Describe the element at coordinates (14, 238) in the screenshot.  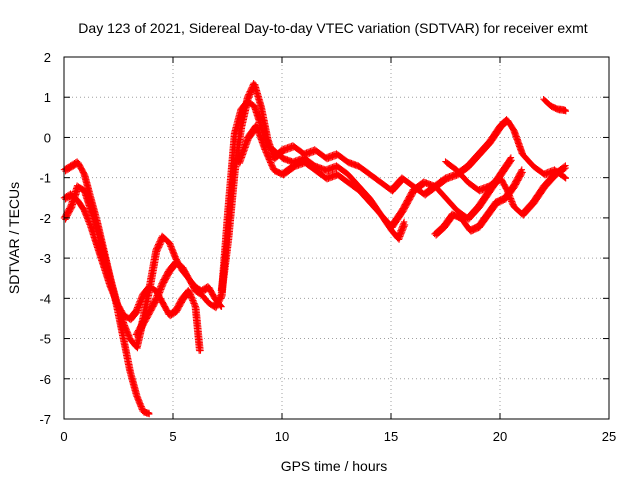
I see `y-axis-label: SDTVAR / TECUs` at that location.